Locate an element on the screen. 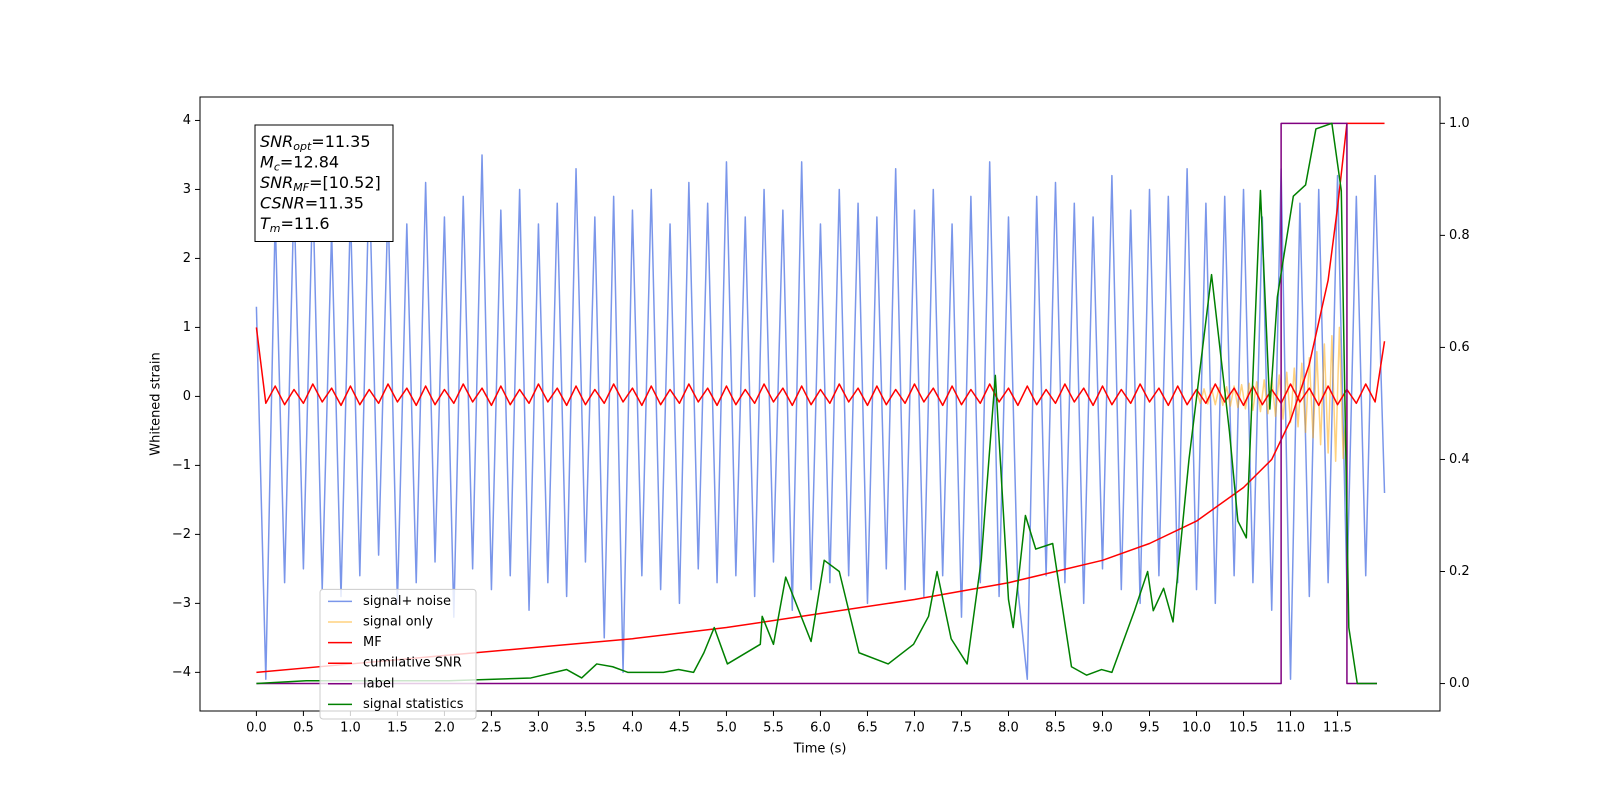  series-line is located at coordinates (820, 367).